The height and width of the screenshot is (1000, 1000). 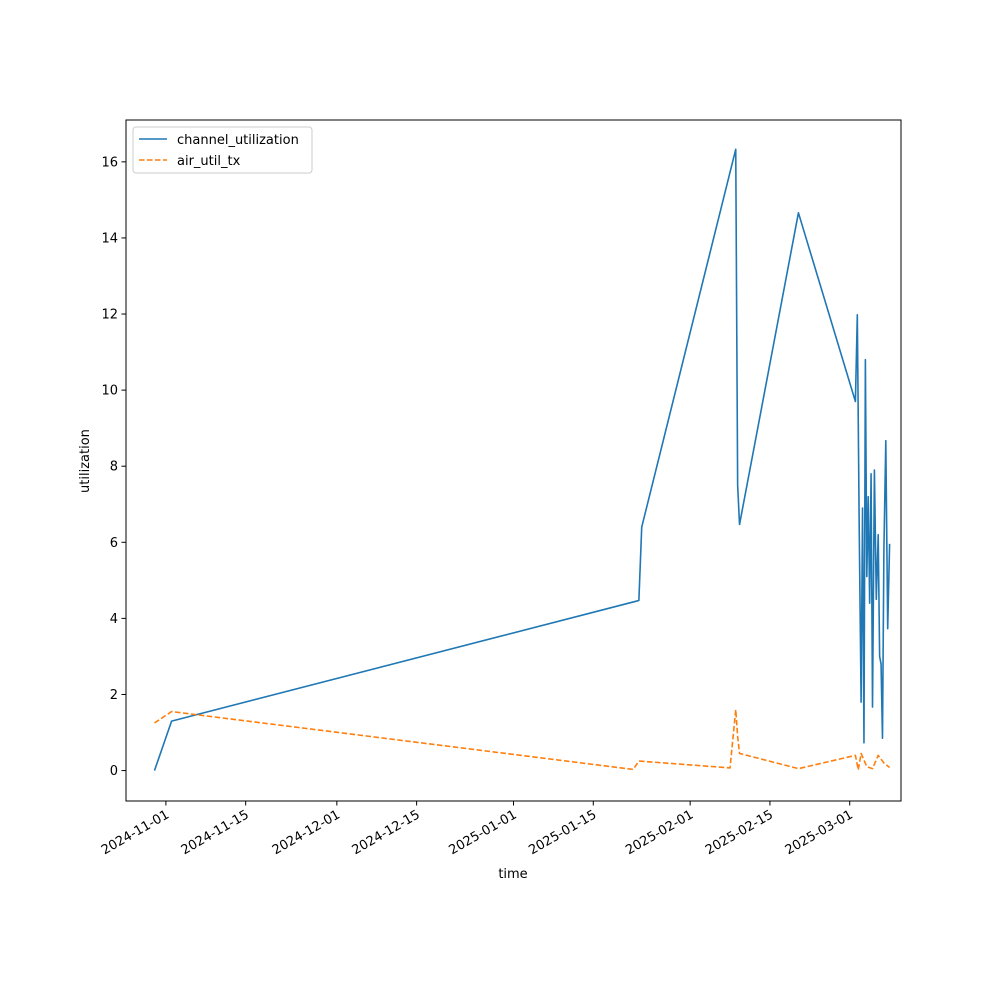 I want to click on y-tick-label: 12, so click(x=109, y=315).